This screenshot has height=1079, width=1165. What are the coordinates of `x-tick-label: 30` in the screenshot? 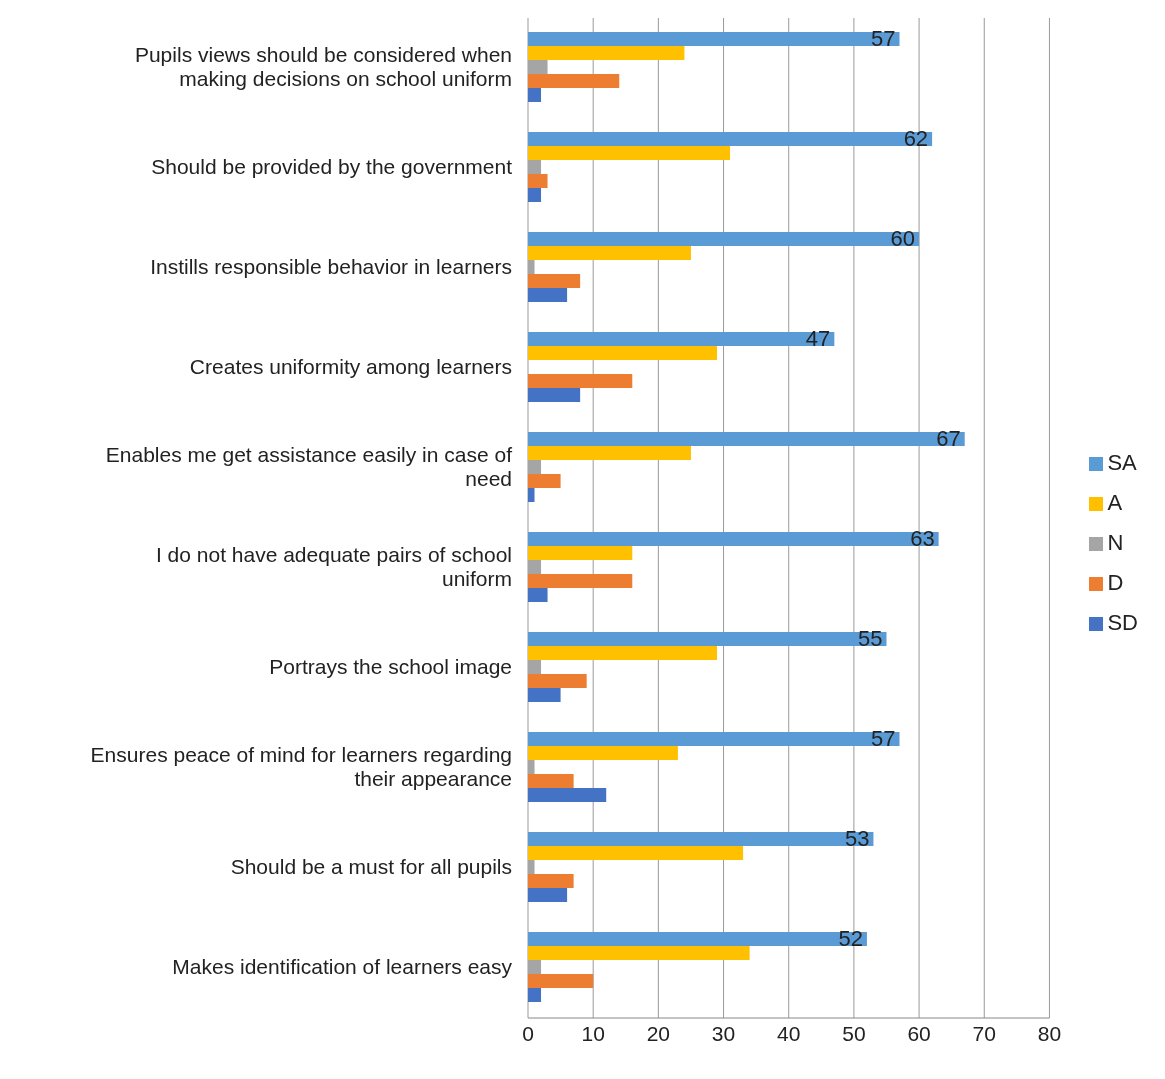 It's located at (723, 1033).